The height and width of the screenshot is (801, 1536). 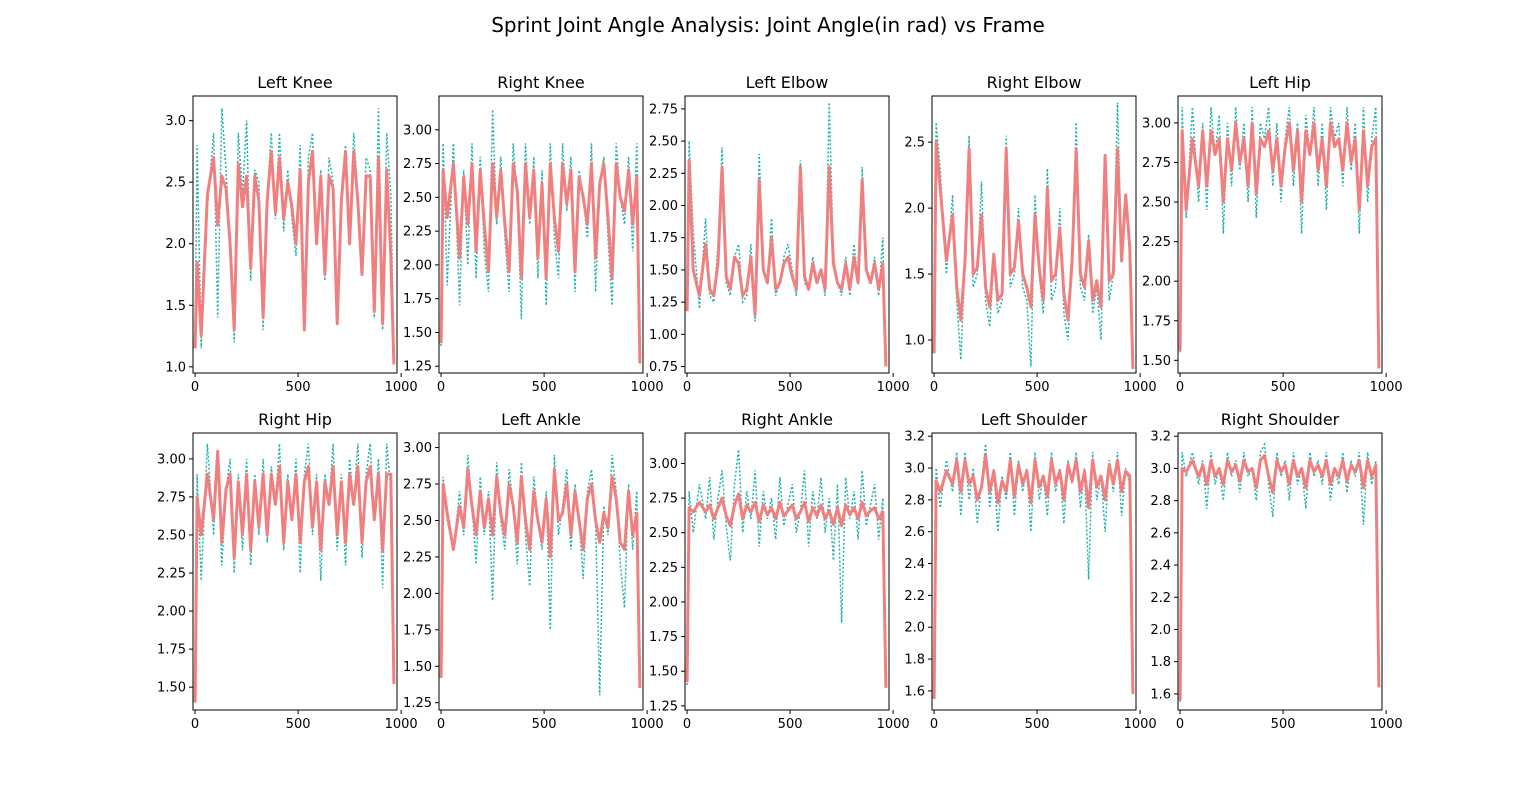 What do you see at coordinates (914, 500) in the screenshot?
I see `y-tick-label: 2.8` at bounding box center [914, 500].